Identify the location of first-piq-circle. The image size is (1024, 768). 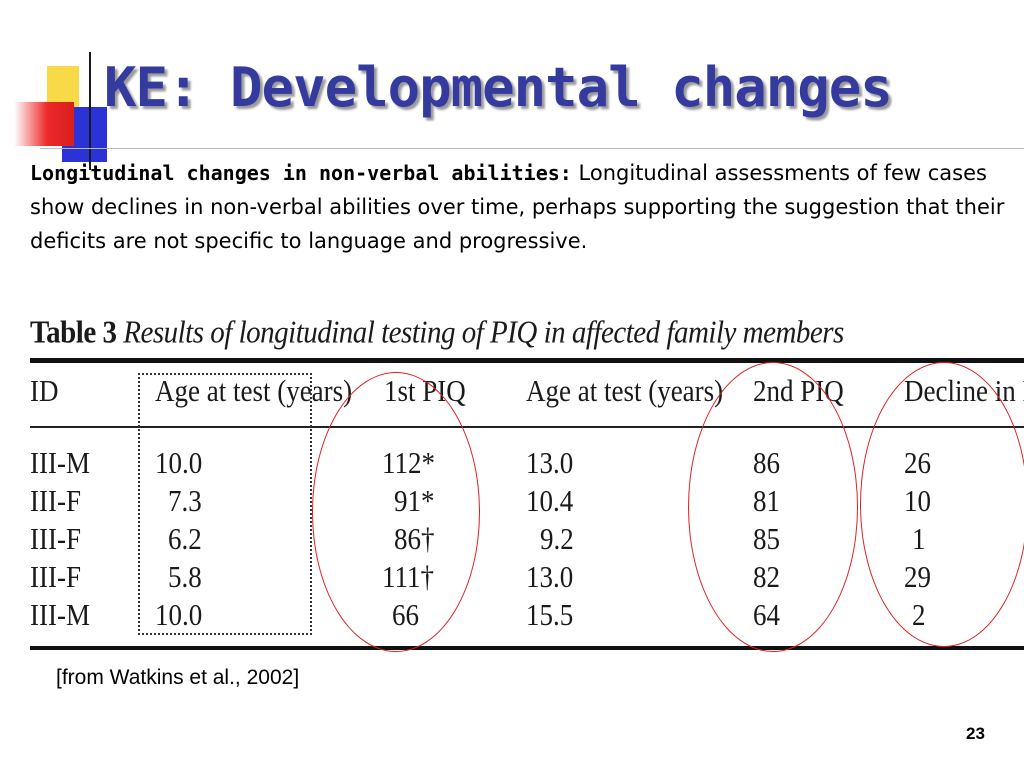
(396, 512).